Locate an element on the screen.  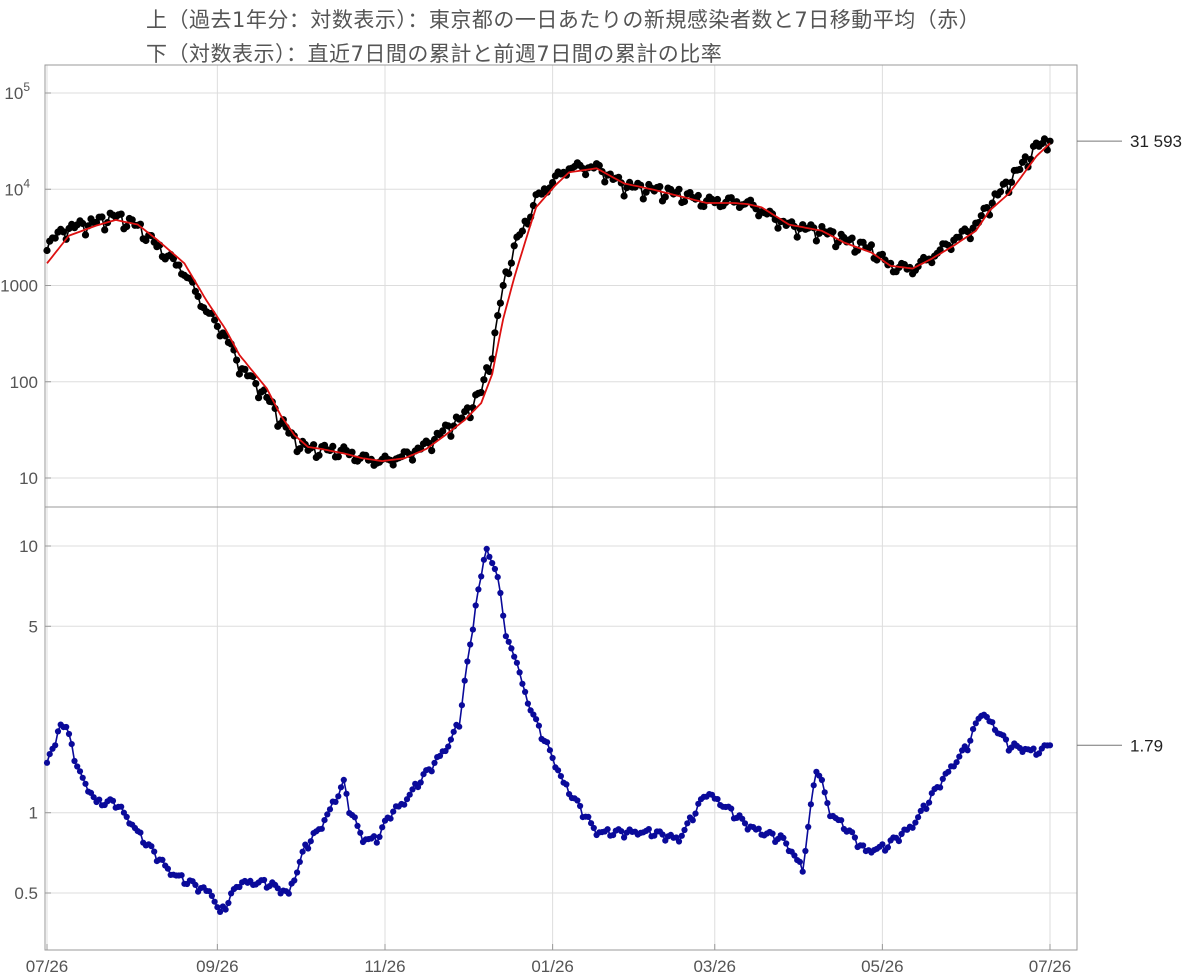
y-tick-label: 10 is located at coordinates (28, 478).